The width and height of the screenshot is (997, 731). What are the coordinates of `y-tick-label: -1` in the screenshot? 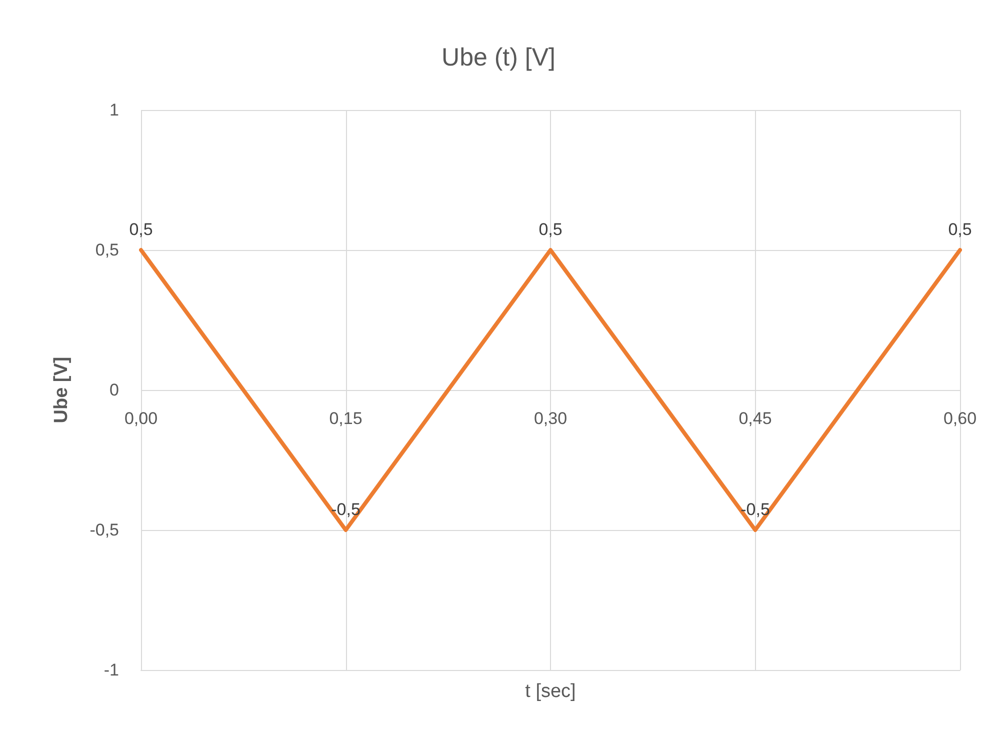 It's located at (111, 670).